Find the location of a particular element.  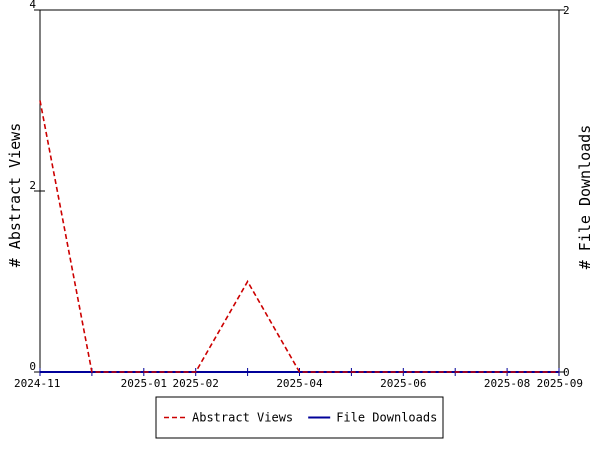

legend: Abstract Views File Downloads is located at coordinates (299, 417).